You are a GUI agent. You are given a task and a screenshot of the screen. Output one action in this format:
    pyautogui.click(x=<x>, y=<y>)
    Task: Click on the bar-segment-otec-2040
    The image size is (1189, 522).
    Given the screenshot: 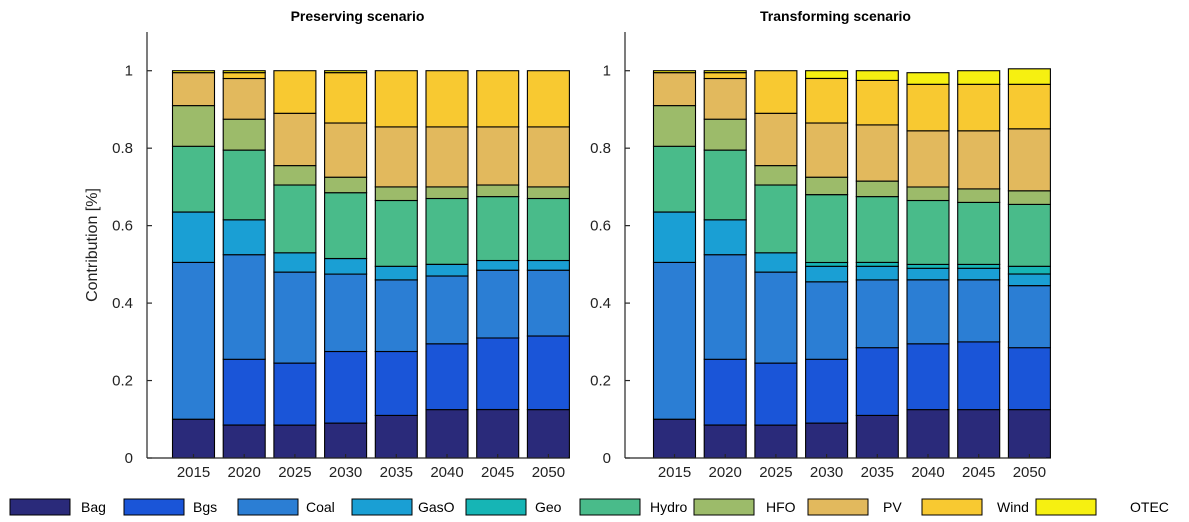 What is the action you would take?
    pyautogui.click(x=928, y=78)
    